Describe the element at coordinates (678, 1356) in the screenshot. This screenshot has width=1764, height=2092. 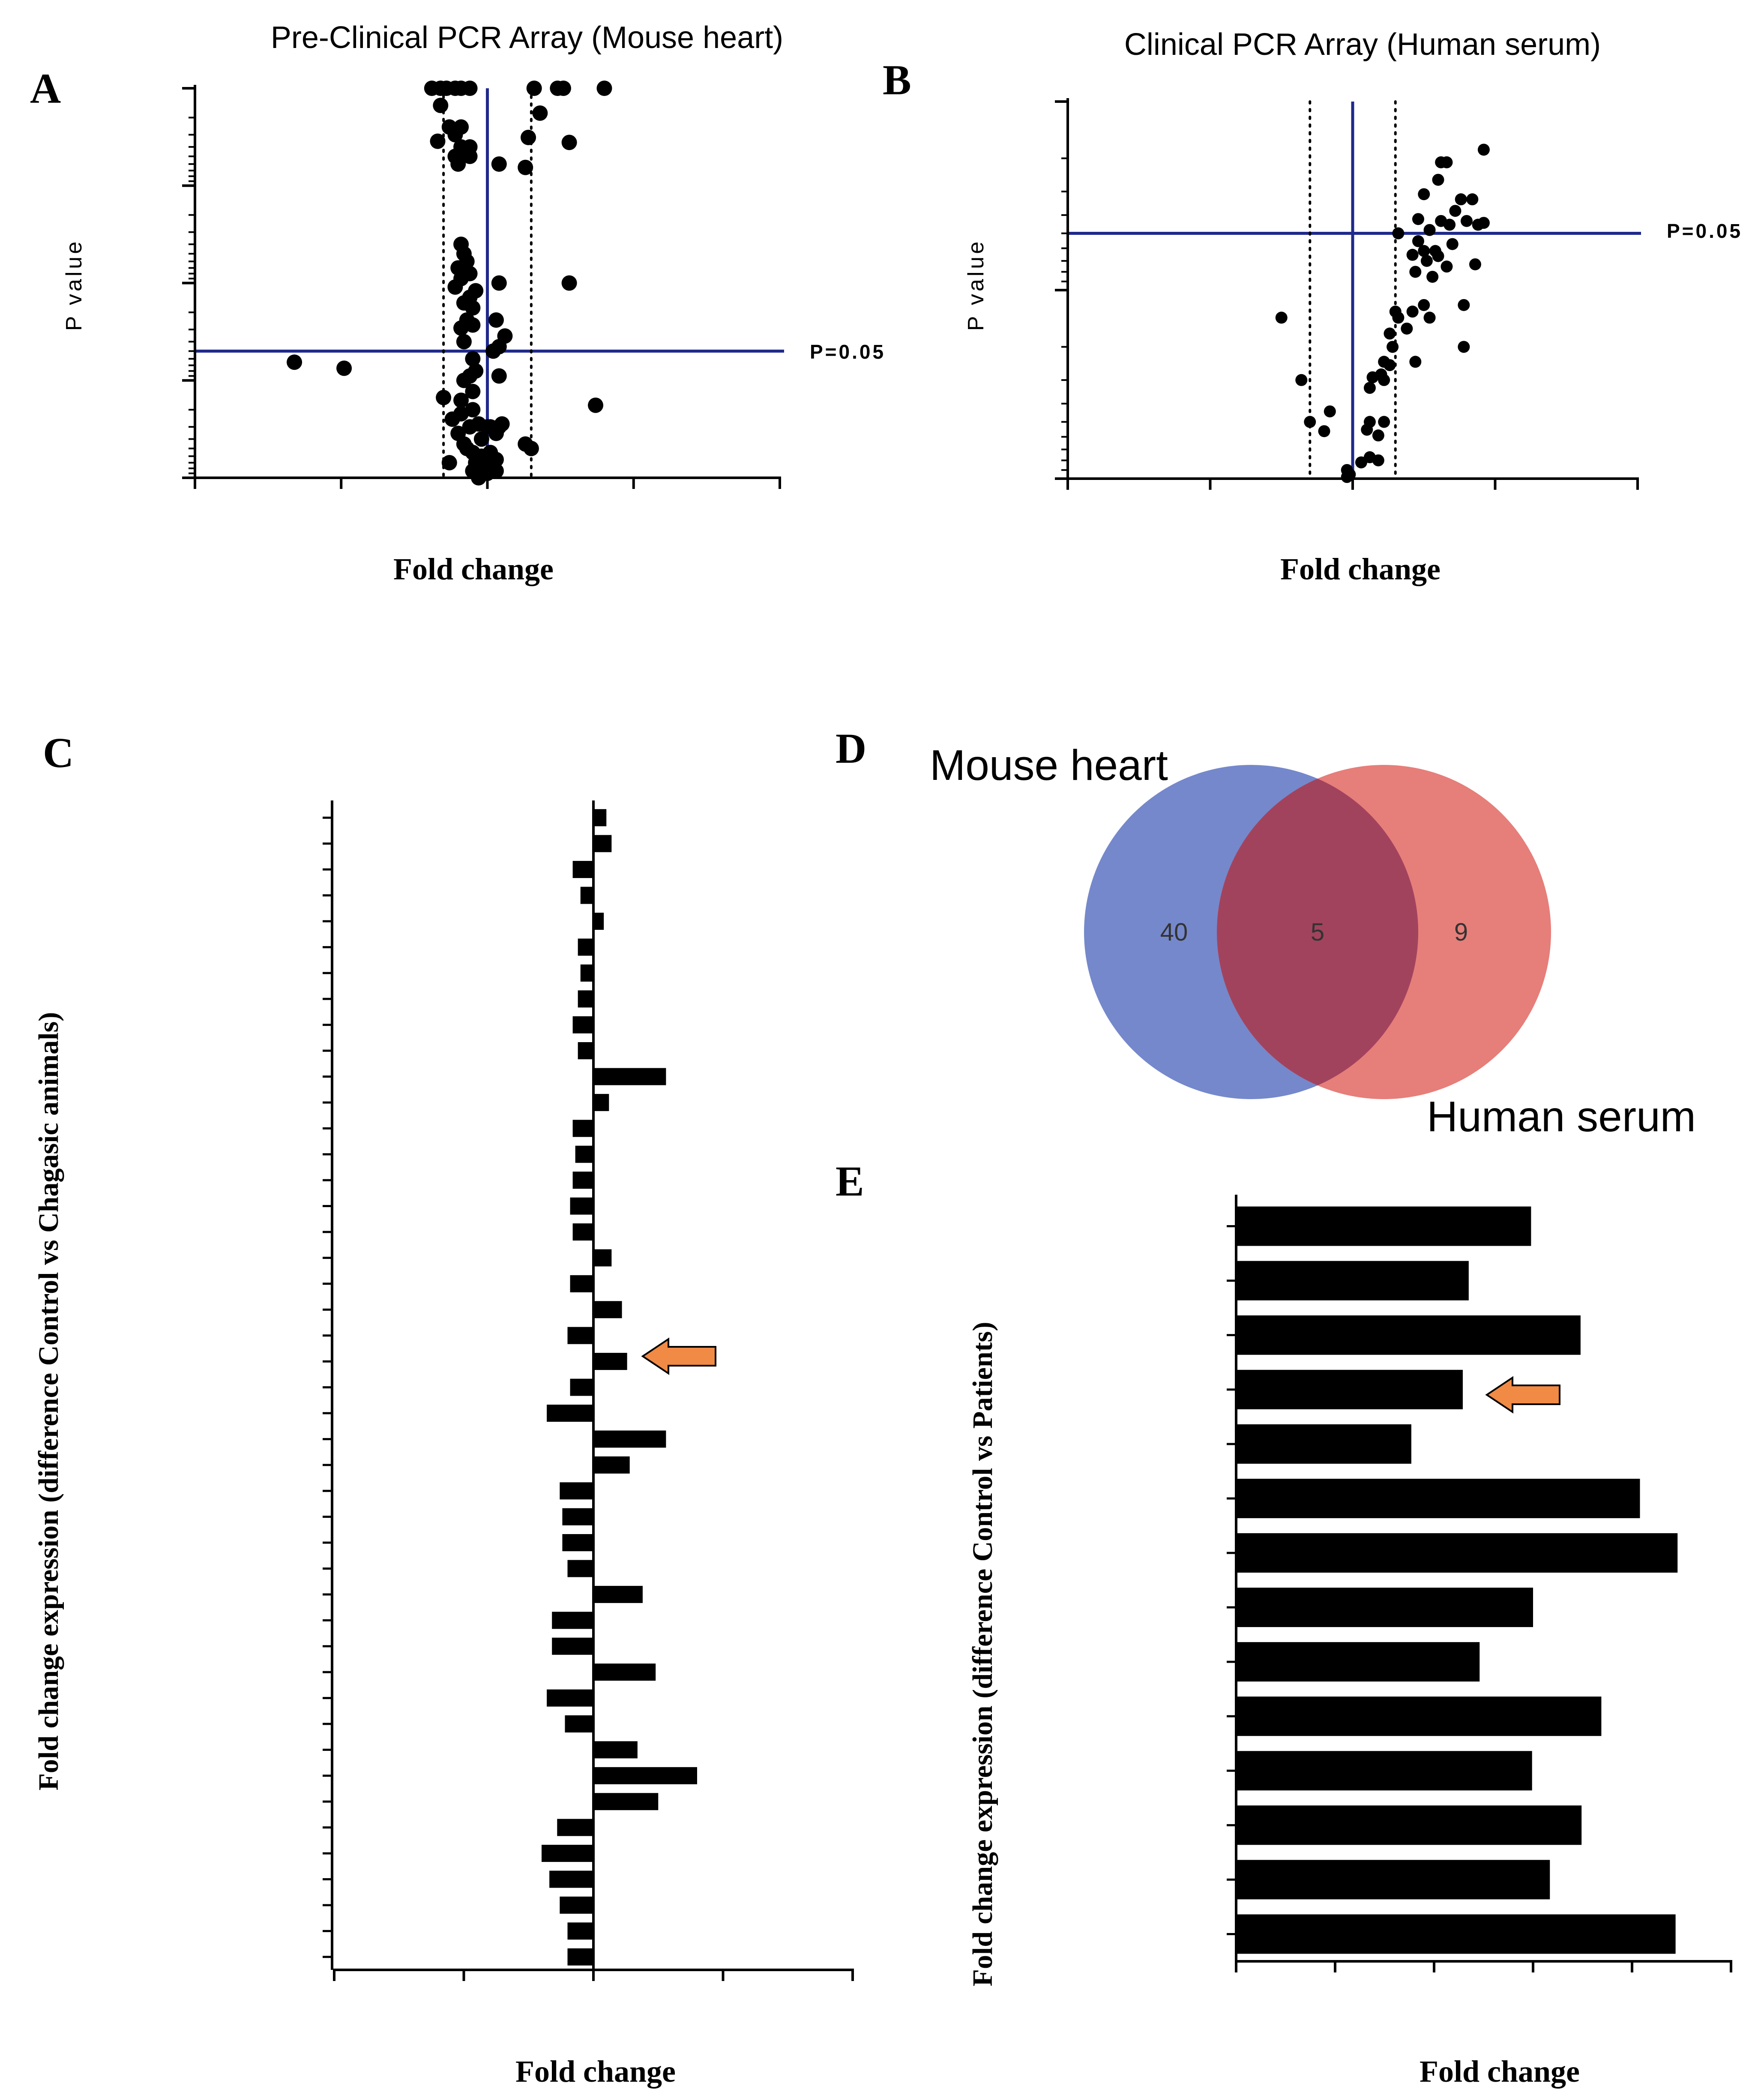
I see `panel-c-highlight-arrow` at that location.